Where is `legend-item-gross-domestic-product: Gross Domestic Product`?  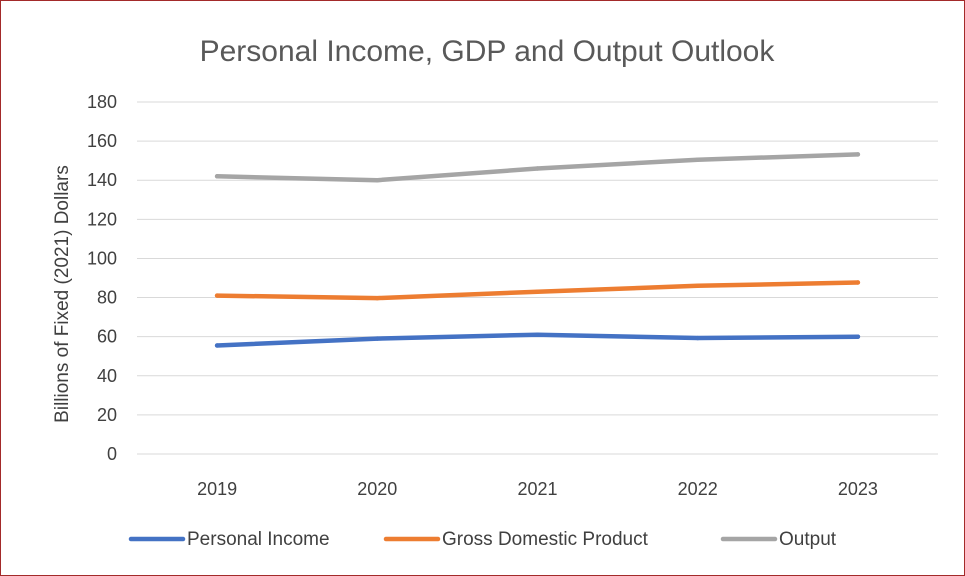 legend-item-gross-domestic-product: Gross Domestic Product is located at coordinates (516, 539).